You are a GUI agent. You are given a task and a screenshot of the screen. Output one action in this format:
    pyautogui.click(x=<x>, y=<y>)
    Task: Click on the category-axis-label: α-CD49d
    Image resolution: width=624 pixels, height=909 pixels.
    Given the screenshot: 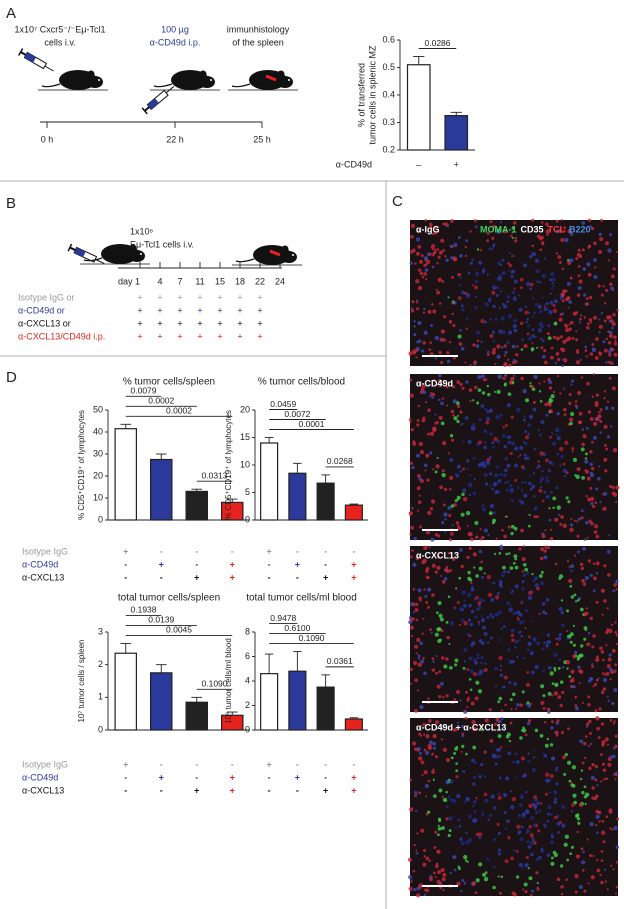 What is the action you would take?
    pyautogui.click(x=354, y=164)
    